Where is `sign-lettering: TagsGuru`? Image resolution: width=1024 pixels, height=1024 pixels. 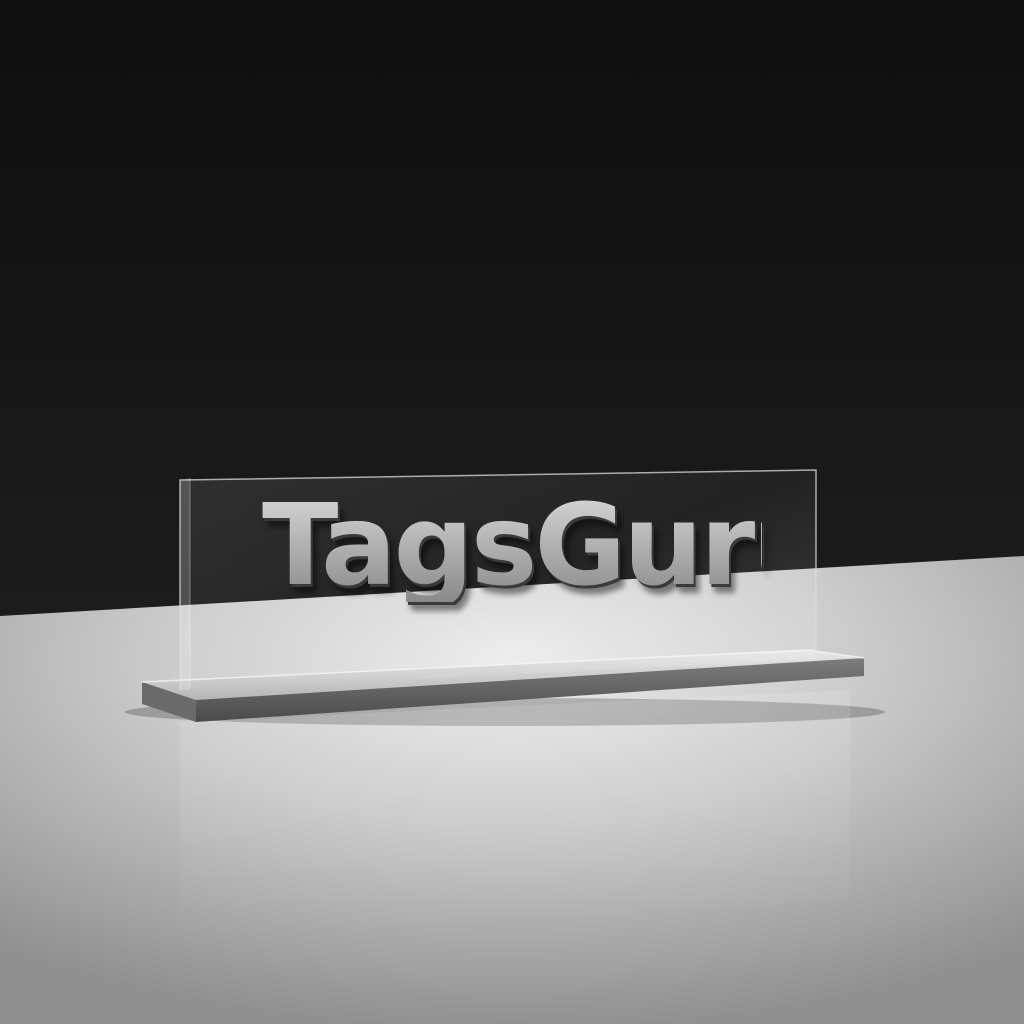 sign-lettering: TagsGuru is located at coordinates (547, 546).